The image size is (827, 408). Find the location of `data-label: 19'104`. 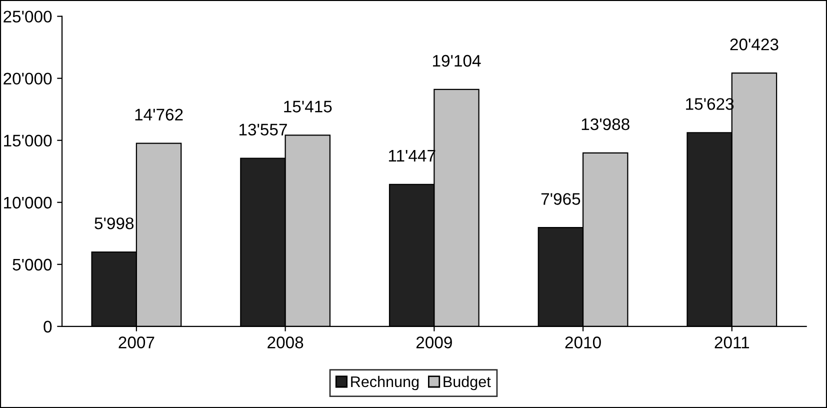

data-label: 19'104 is located at coordinates (457, 60).